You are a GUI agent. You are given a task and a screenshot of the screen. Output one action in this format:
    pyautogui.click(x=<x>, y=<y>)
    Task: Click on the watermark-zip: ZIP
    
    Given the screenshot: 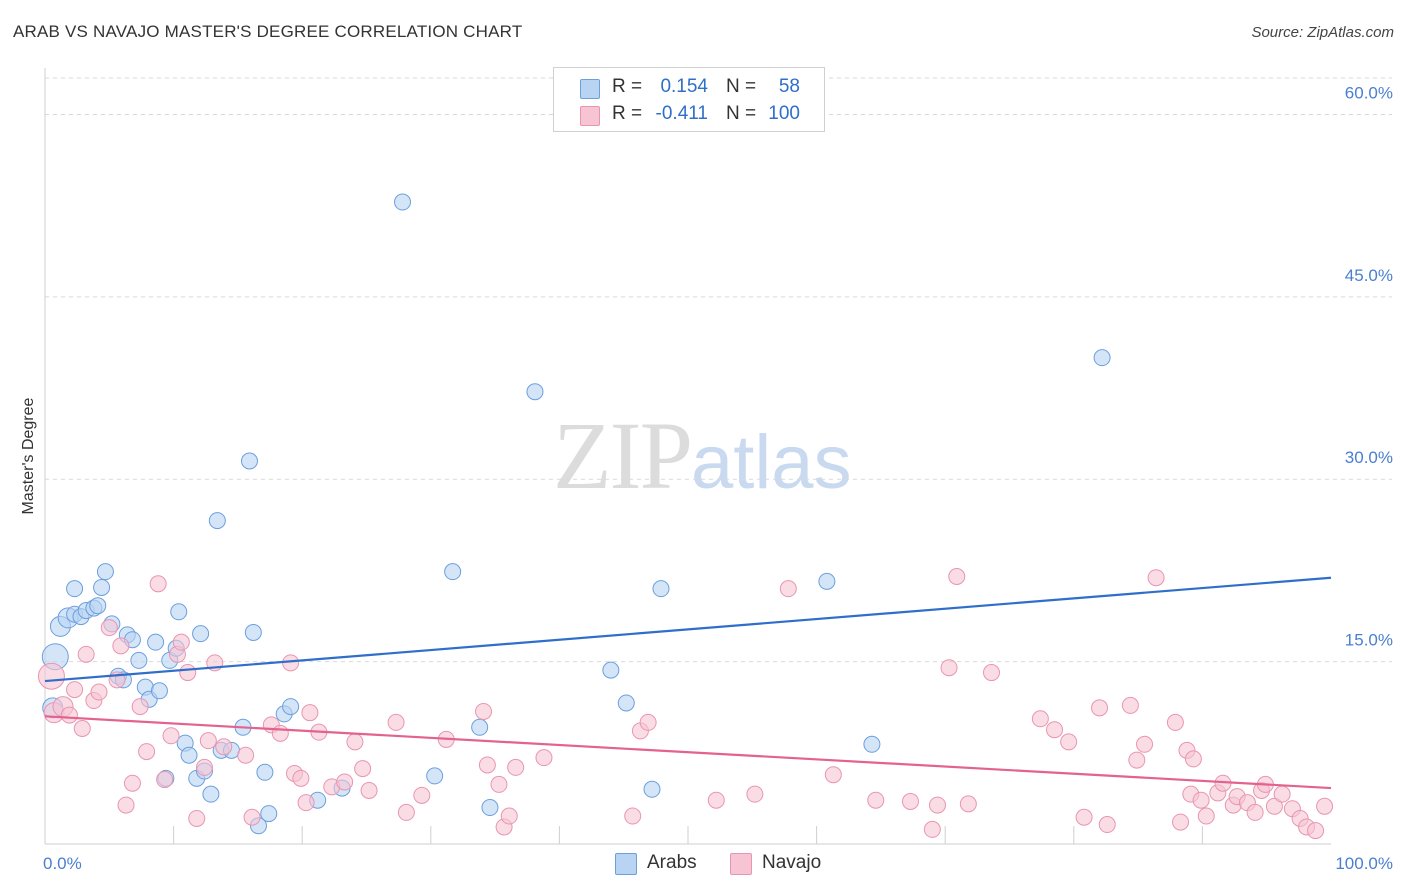 What is the action you would take?
    pyautogui.click(x=623, y=455)
    